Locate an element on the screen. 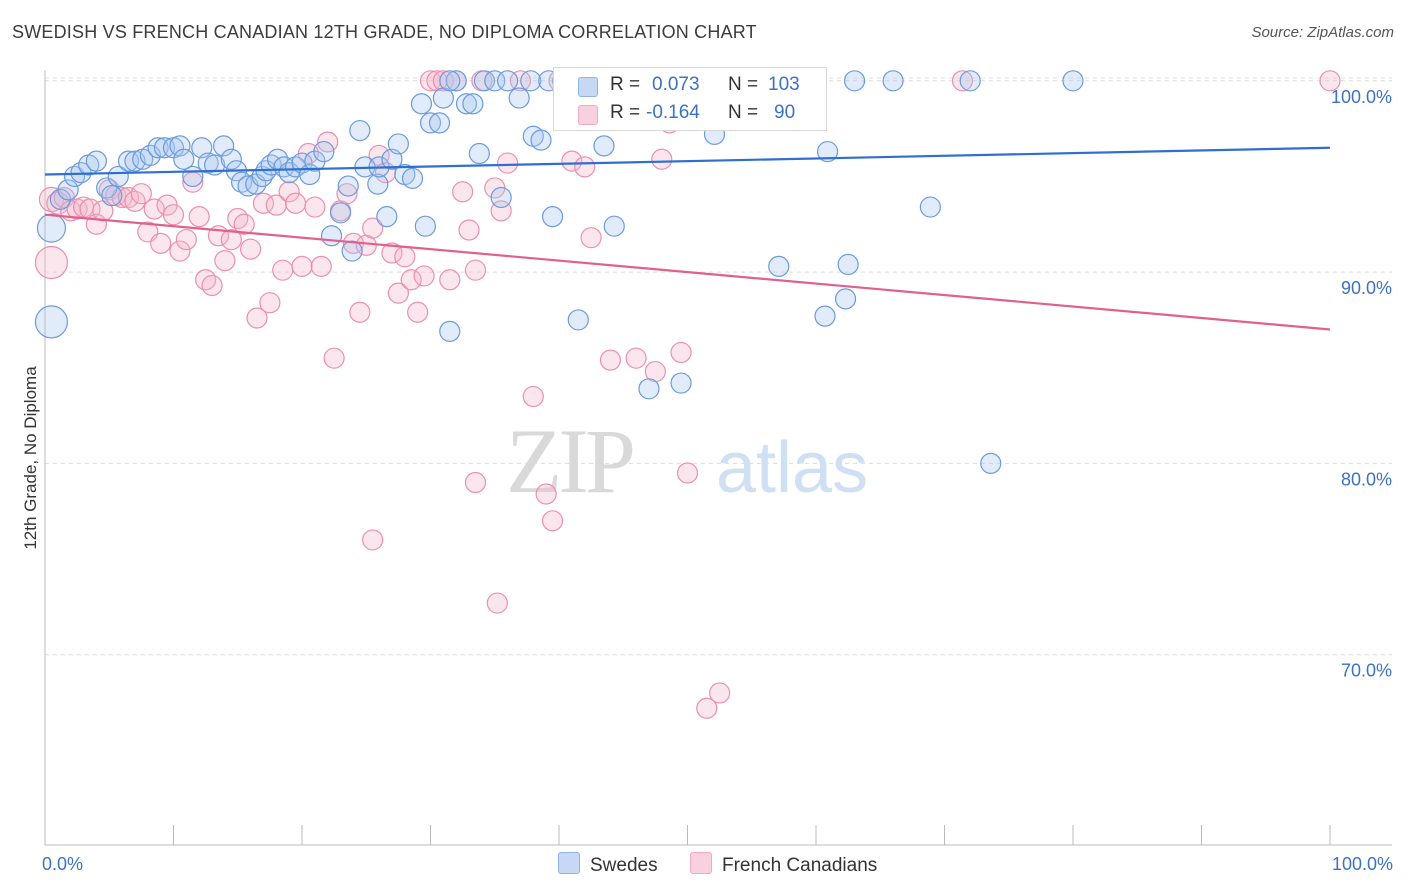 This screenshot has height=892, width=1406. legend-n-value: 90 is located at coordinates (785, 112).